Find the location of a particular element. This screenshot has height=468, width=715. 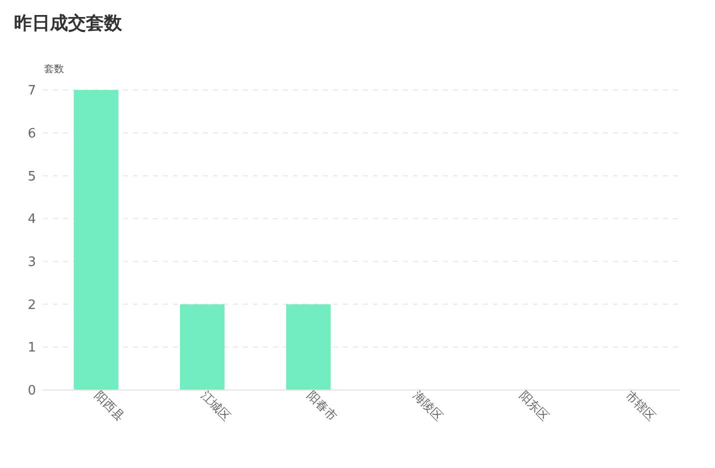

y-tick-label: 2 is located at coordinates (32, 305).